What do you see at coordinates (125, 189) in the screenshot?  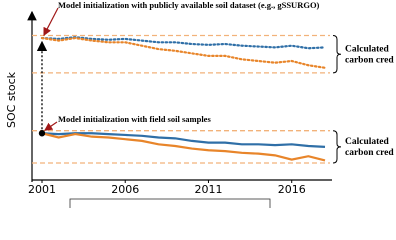 I see `x-tick-label: 2006` at bounding box center [125, 189].